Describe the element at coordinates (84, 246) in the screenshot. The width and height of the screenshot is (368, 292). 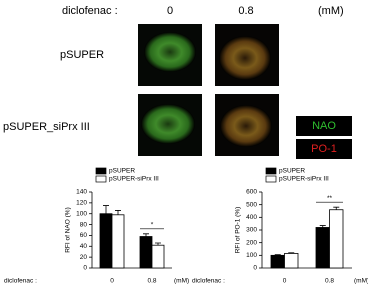
I see `y-tick-label: 40` at that location.